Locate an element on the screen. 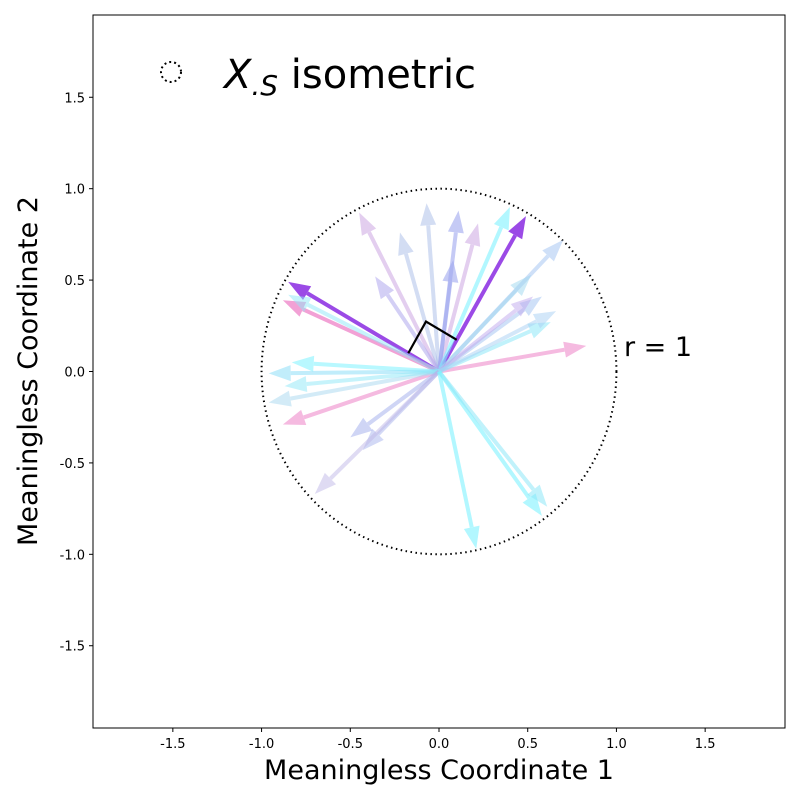 This screenshot has width=800, height=800. right-angle-layer is located at coordinates (432, 337).